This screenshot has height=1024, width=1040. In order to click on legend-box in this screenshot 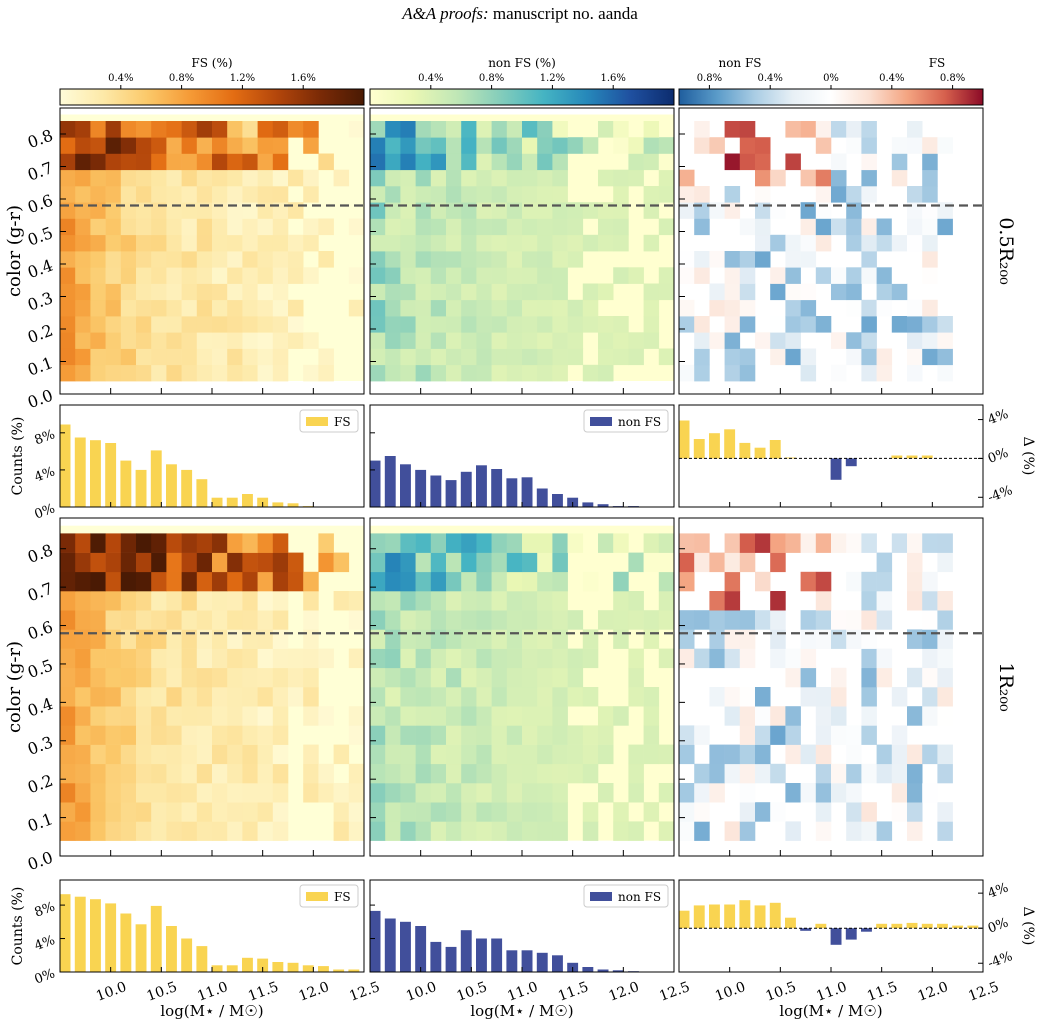, I will do `click(626, 421)`.